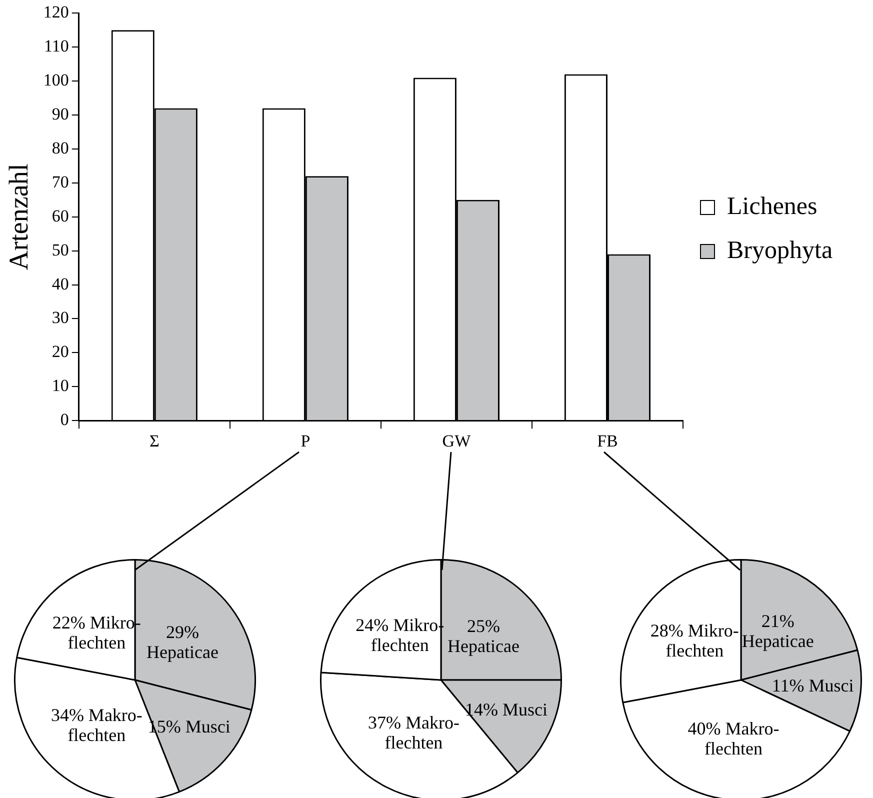 Image resolution: width=873 pixels, height=798 pixels. What do you see at coordinates (60, 318) in the screenshot?
I see `y-tick-label: 30` at bounding box center [60, 318].